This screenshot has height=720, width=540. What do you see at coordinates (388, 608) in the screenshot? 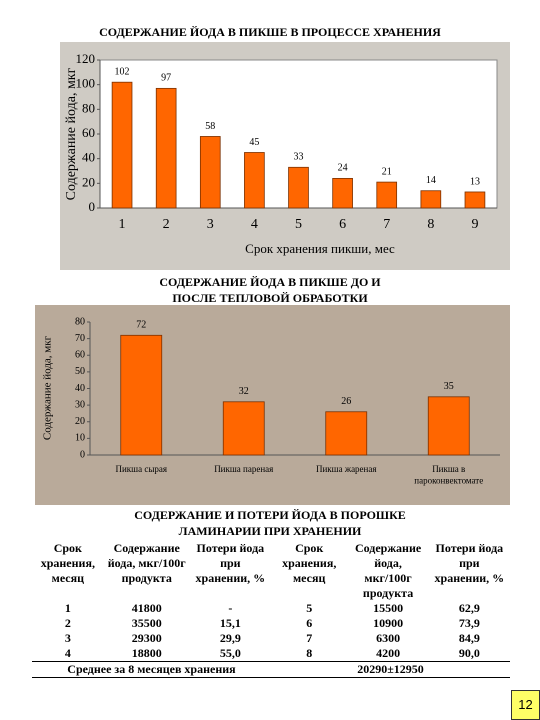
I see `table-cell: 15500` at bounding box center [388, 608].